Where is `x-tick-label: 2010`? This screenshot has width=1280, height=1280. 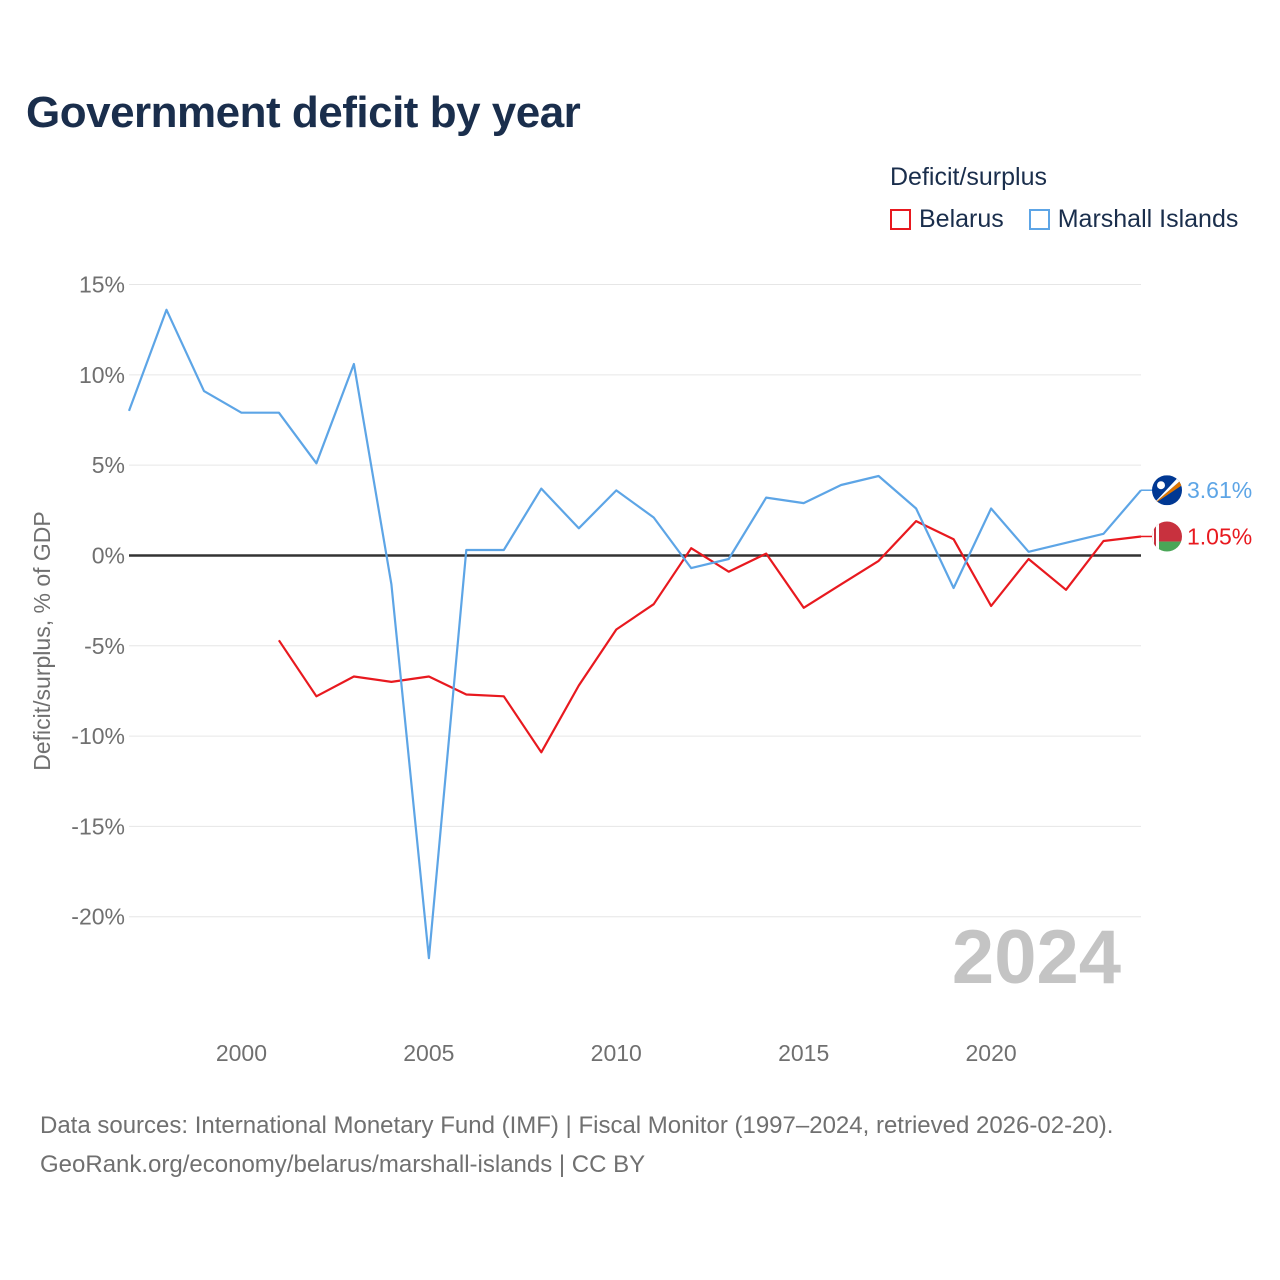
x-tick-label: 2010 is located at coordinates (616, 1053).